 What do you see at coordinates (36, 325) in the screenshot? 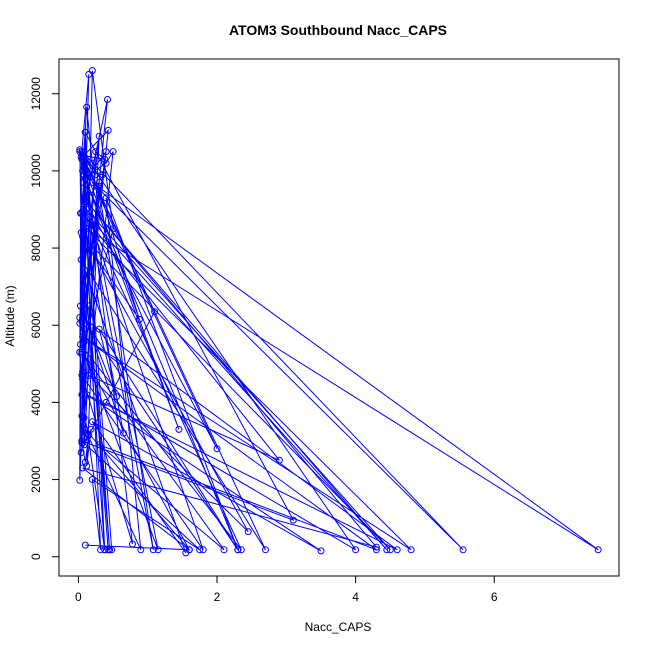
I see `y-tick-label: 6000` at bounding box center [36, 325].